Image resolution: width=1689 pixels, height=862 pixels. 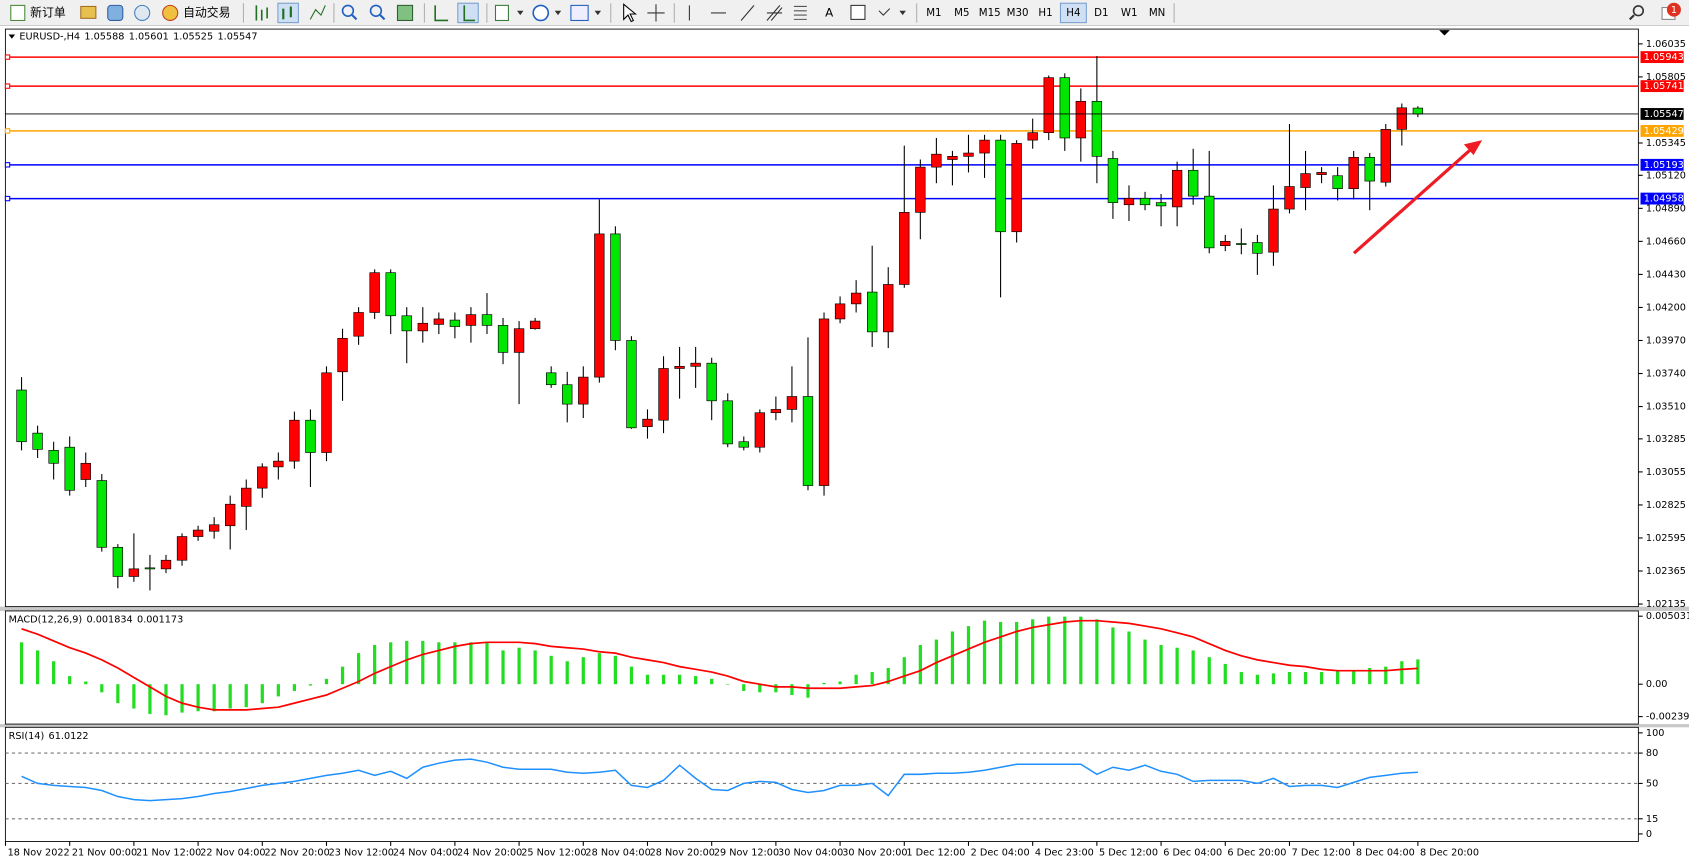 What do you see at coordinates (1129, 13) in the screenshot?
I see `timeframe-button: W1` at bounding box center [1129, 13].